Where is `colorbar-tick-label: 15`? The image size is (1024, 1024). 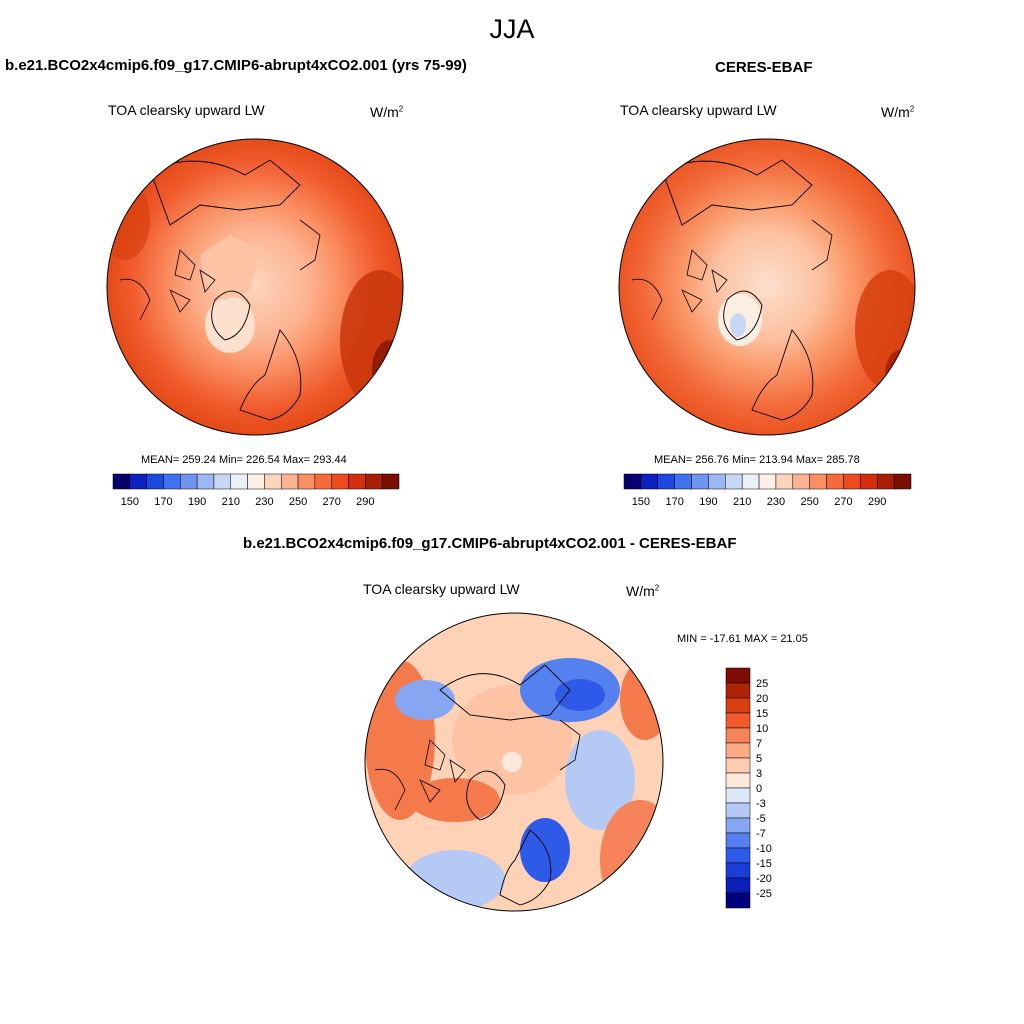 colorbar-tick-label: 15 is located at coordinates (762, 714).